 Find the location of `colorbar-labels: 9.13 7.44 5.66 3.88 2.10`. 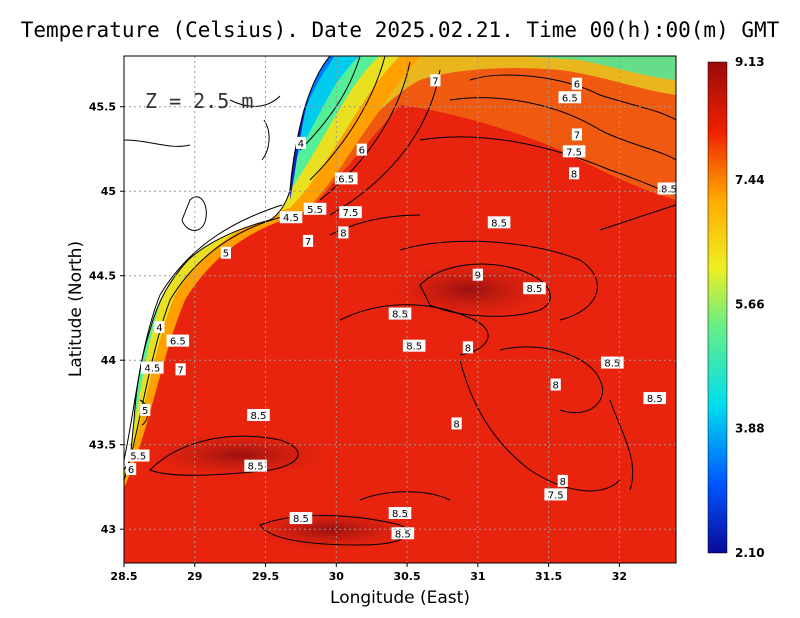

colorbar-labels: 9.13 7.44 5.66 3.88 2.10 is located at coordinates (750, 307).